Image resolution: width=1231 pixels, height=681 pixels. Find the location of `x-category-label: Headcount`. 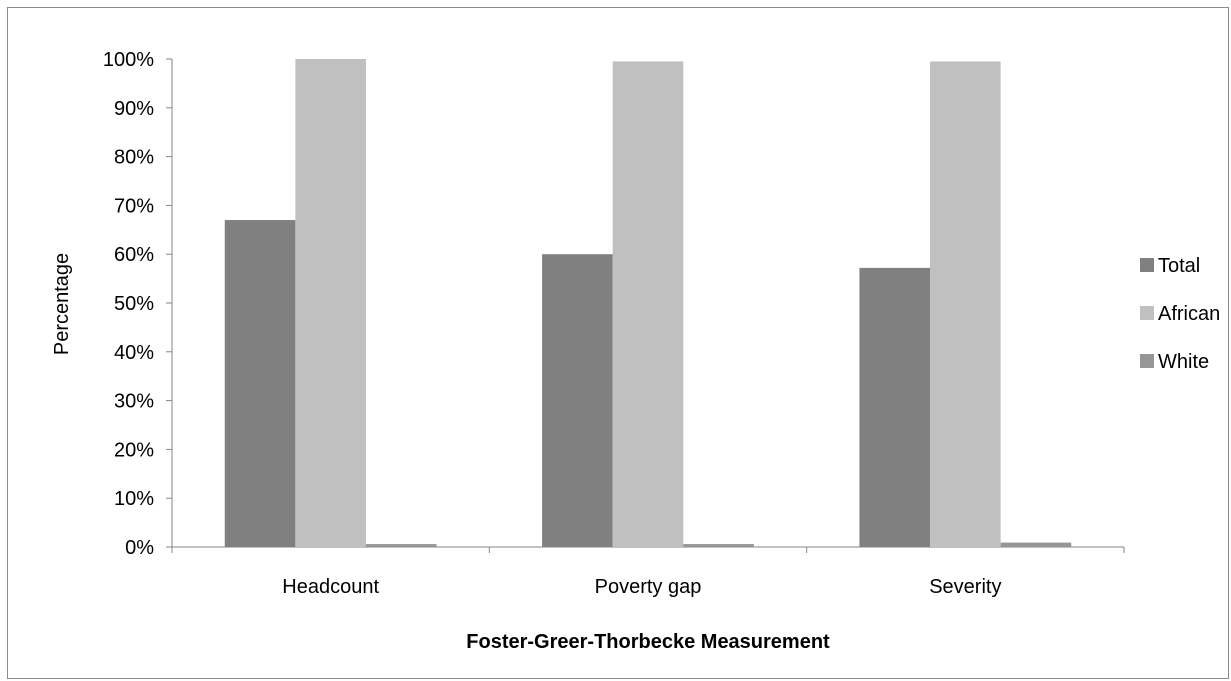

x-category-label: Headcount is located at coordinates (330, 587).